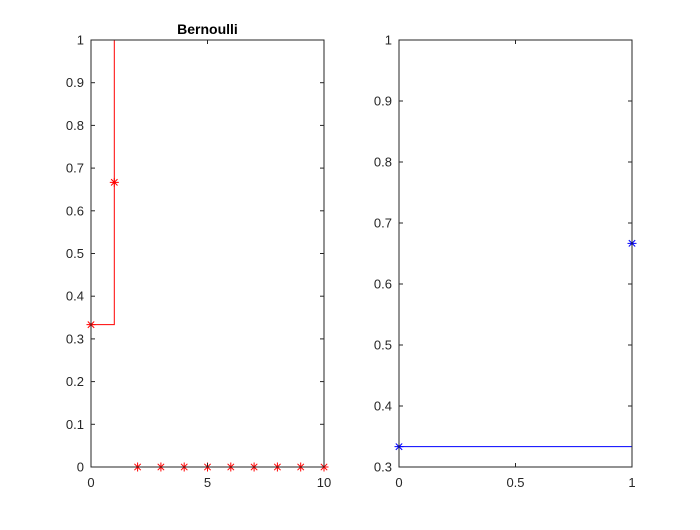 This screenshot has width=700, height=530. Describe the element at coordinates (80, 467) in the screenshot. I see `y-tick-label: 0` at that location.